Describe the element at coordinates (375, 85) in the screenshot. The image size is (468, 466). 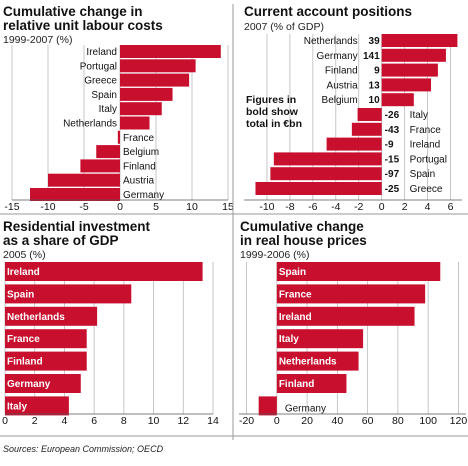
I see `bar-value-label: 13` at that location.